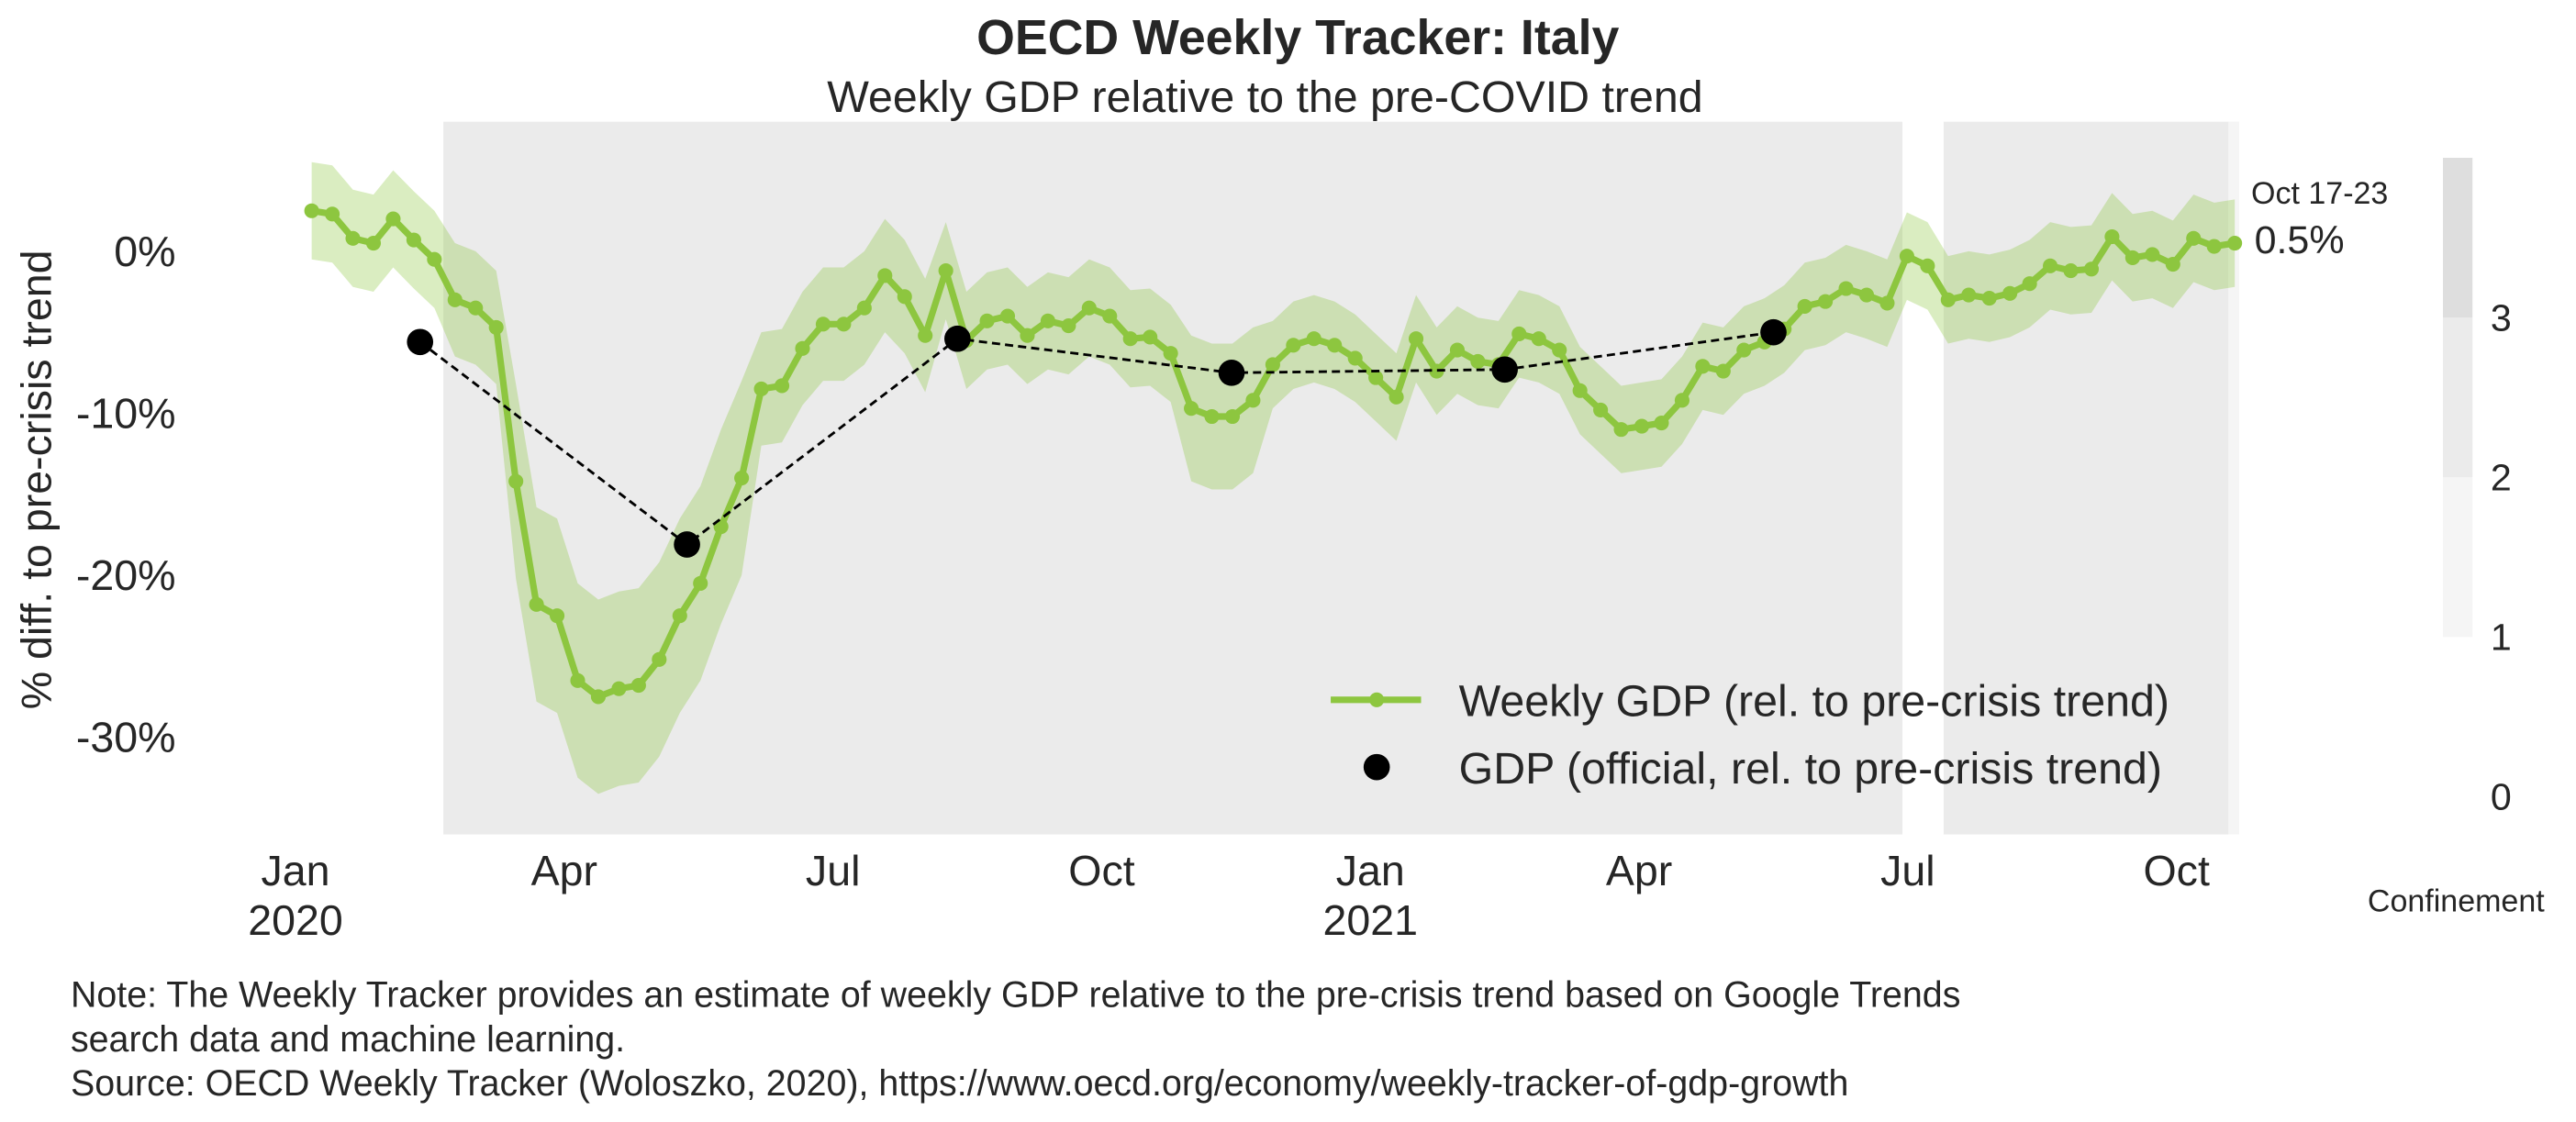 The image size is (2576, 1122). What do you see at coordinates (295, 896) in the screenshot?
I see `x-tick-label: Jan 2020` at bounding box center [295, 896].